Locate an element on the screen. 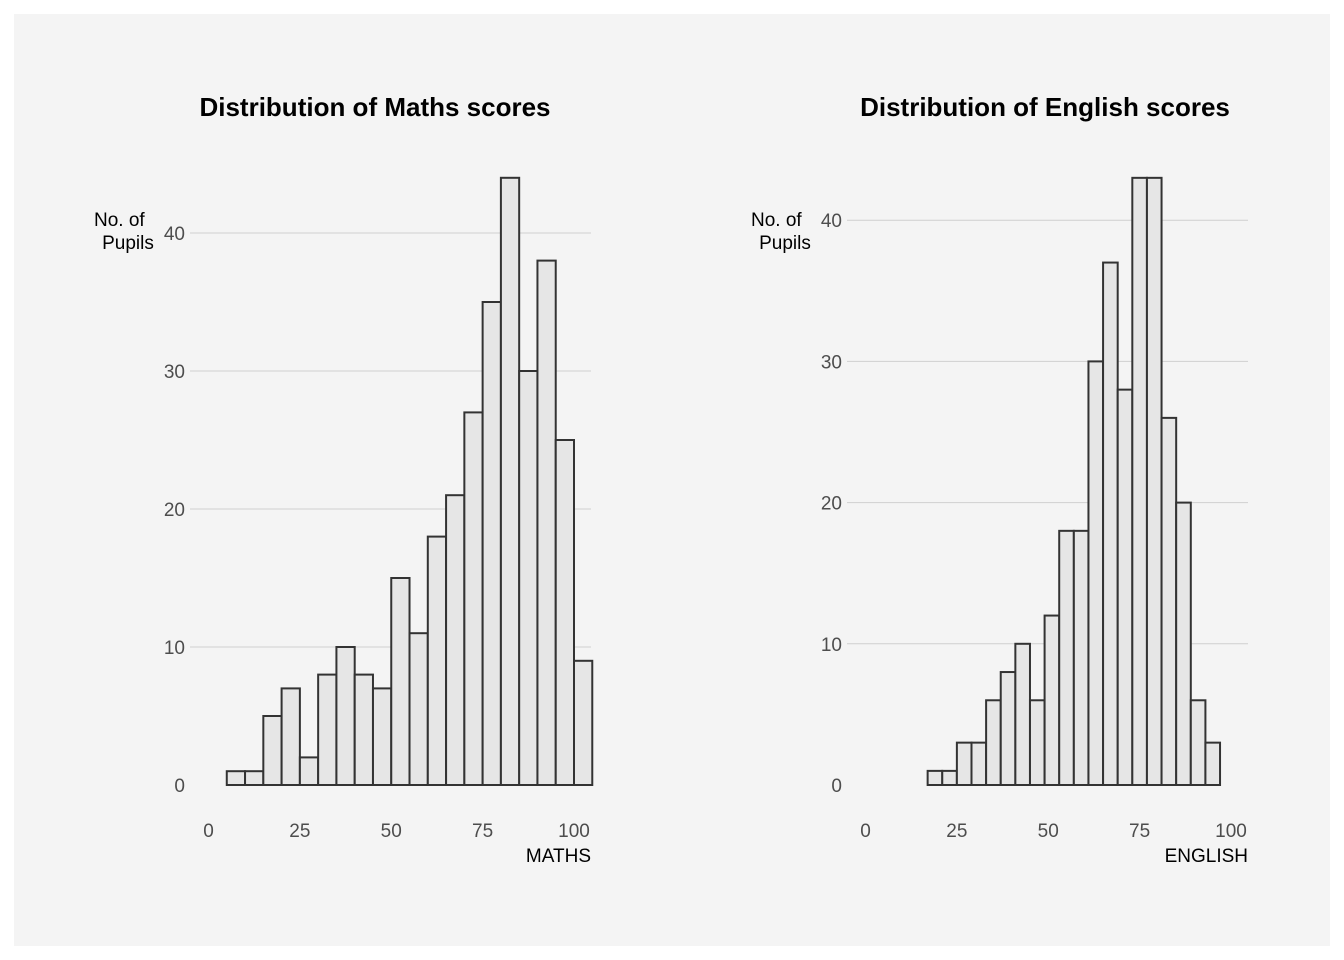 The width and height of the screenshot is (1344, 960). x-axis-label: ENGLISH is located at coordinates (1206, 856).